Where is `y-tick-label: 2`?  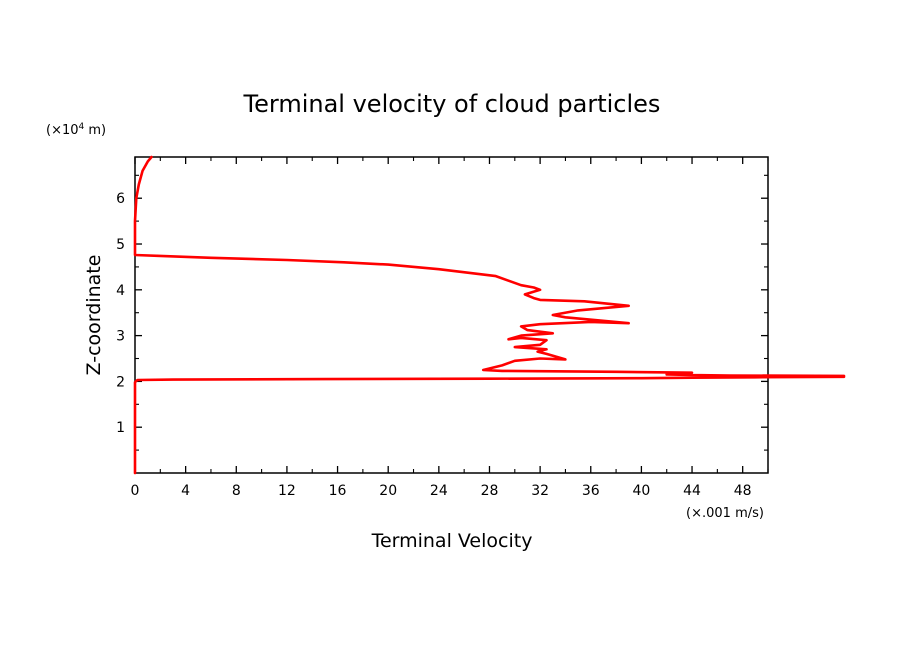 y-tick-label: 2 is located at coordinates (120, 382).